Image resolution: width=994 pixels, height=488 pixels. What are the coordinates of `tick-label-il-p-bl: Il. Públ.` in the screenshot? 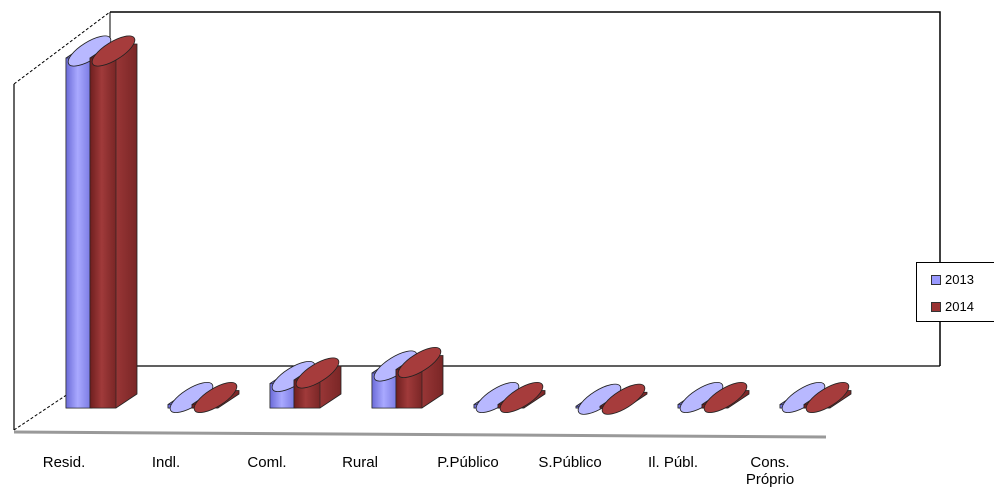 It's located at (673, 462).